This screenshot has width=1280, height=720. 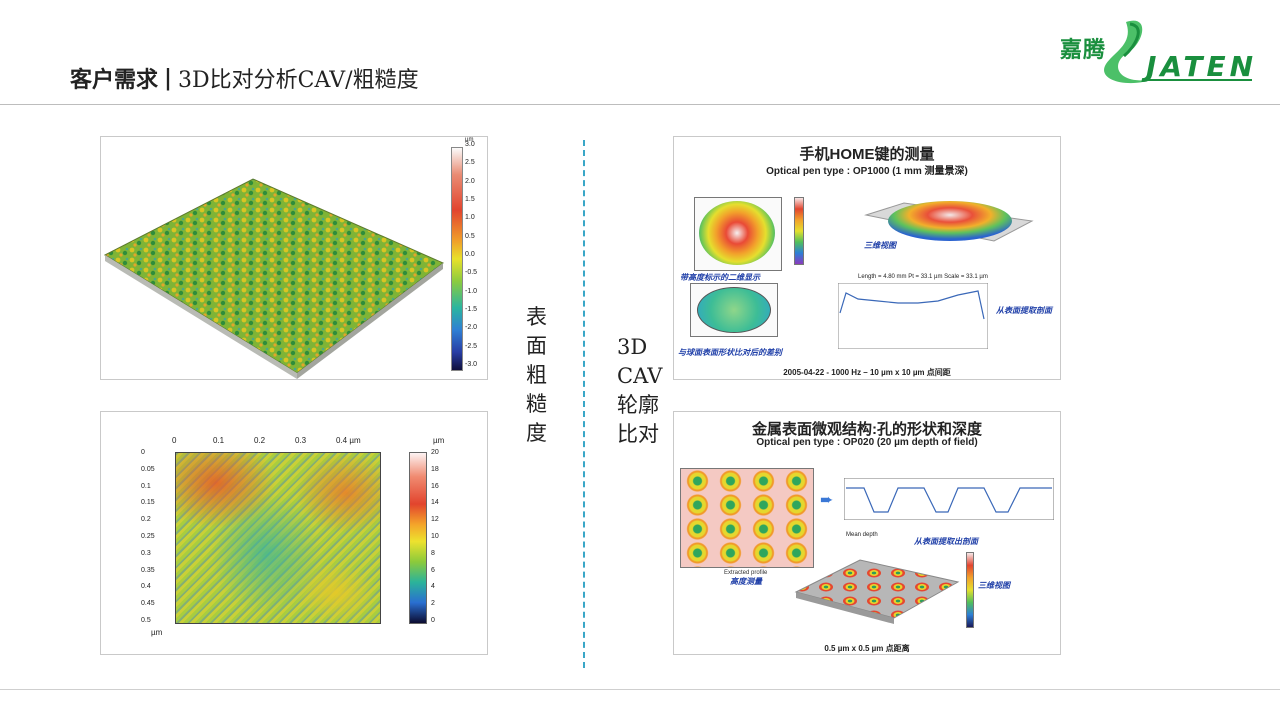 I want to click on height-scale-tick-2: 2.0, so click(x=470, y=181).